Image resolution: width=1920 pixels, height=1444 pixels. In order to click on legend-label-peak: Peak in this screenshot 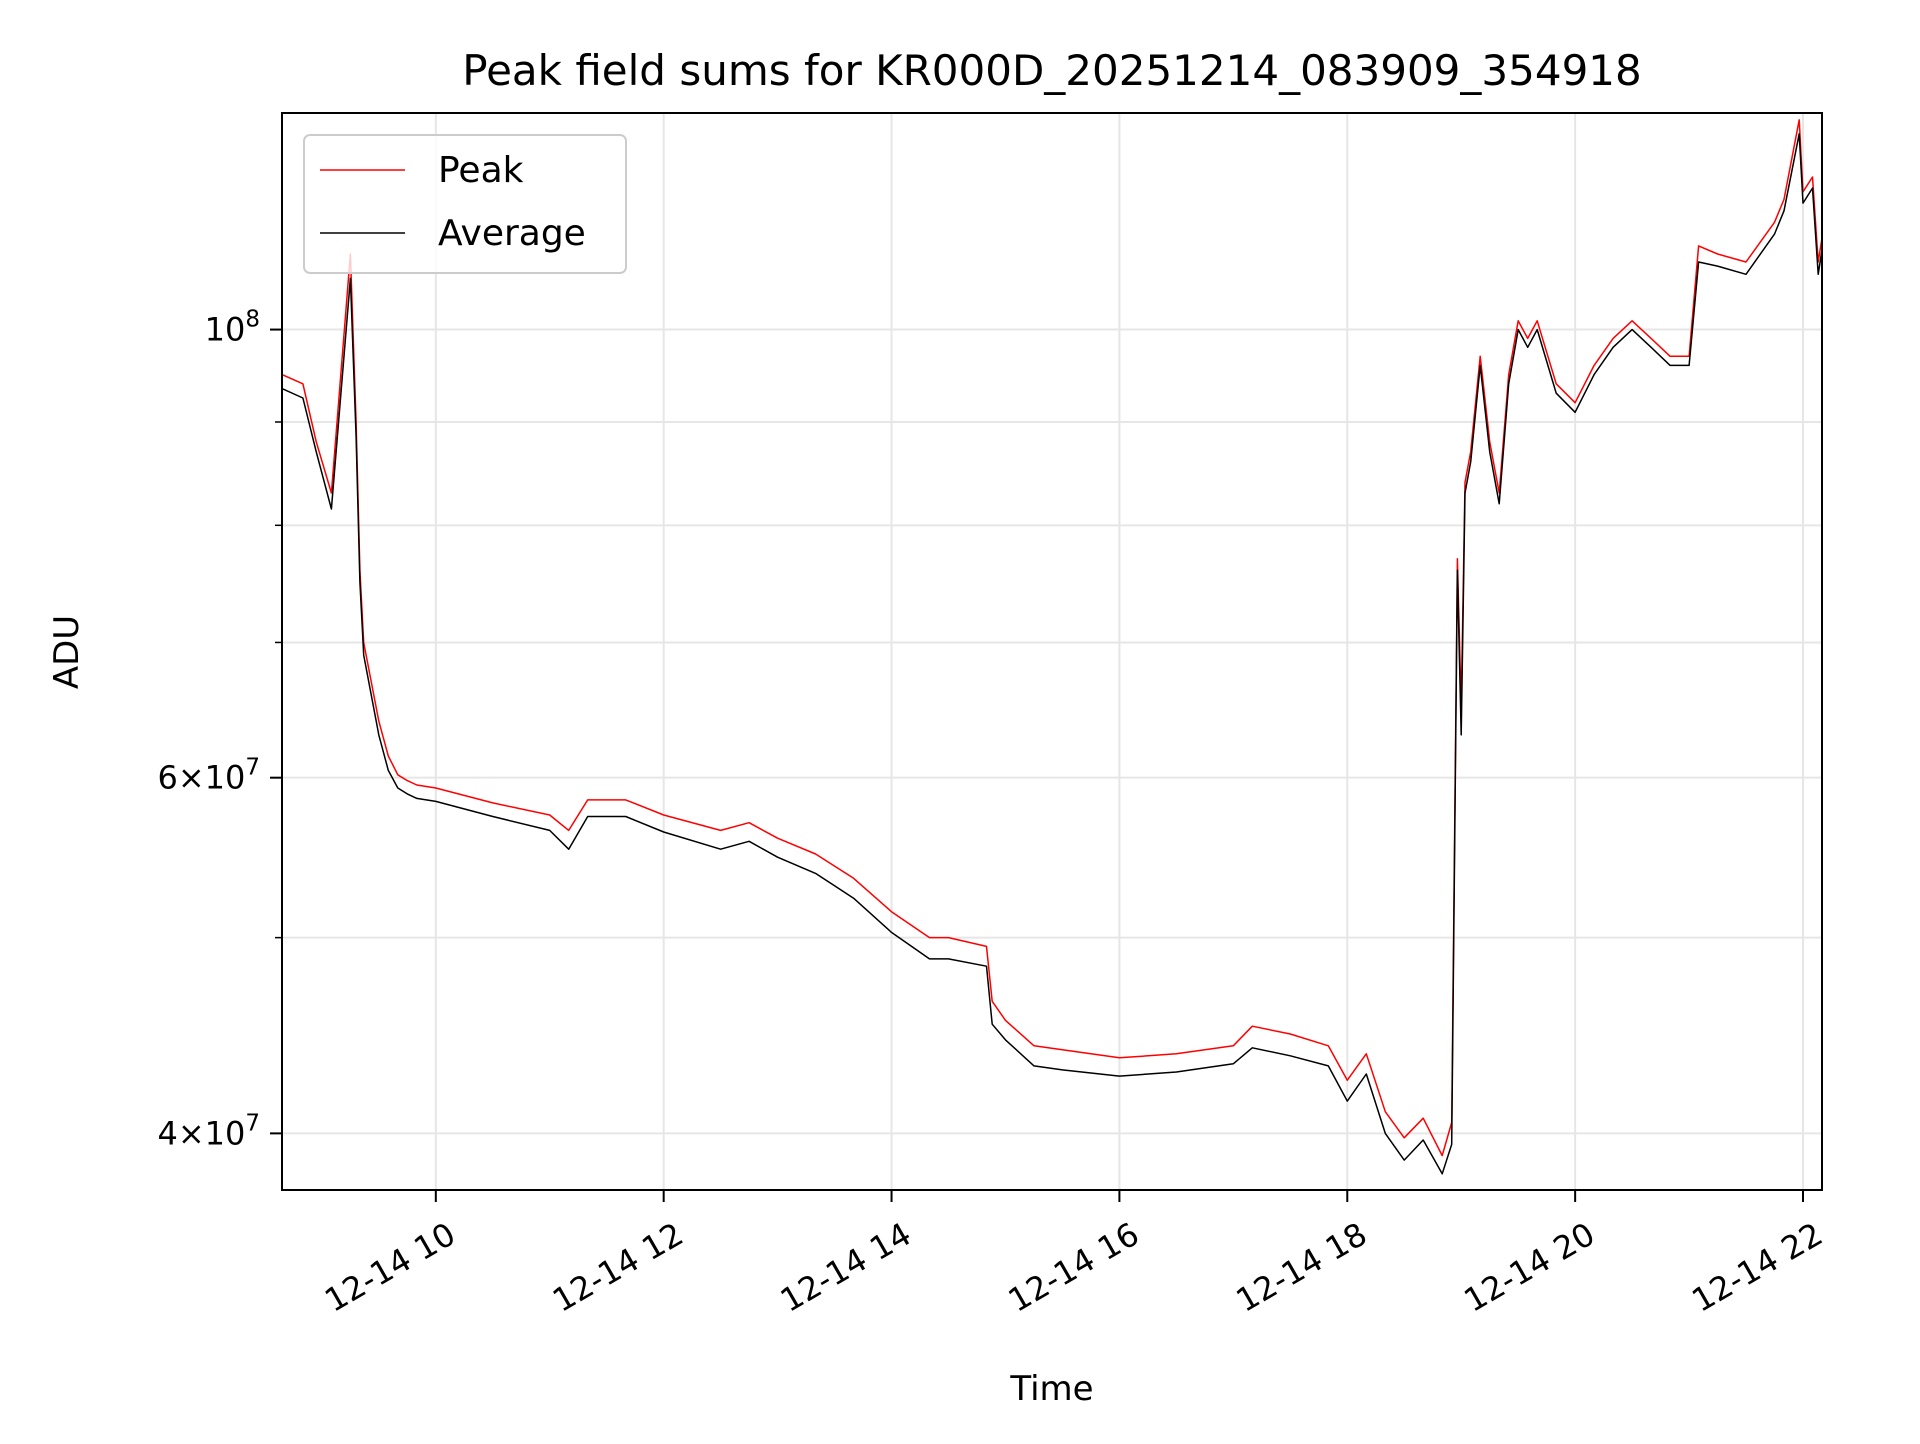, I will do `click(481, 170)`.